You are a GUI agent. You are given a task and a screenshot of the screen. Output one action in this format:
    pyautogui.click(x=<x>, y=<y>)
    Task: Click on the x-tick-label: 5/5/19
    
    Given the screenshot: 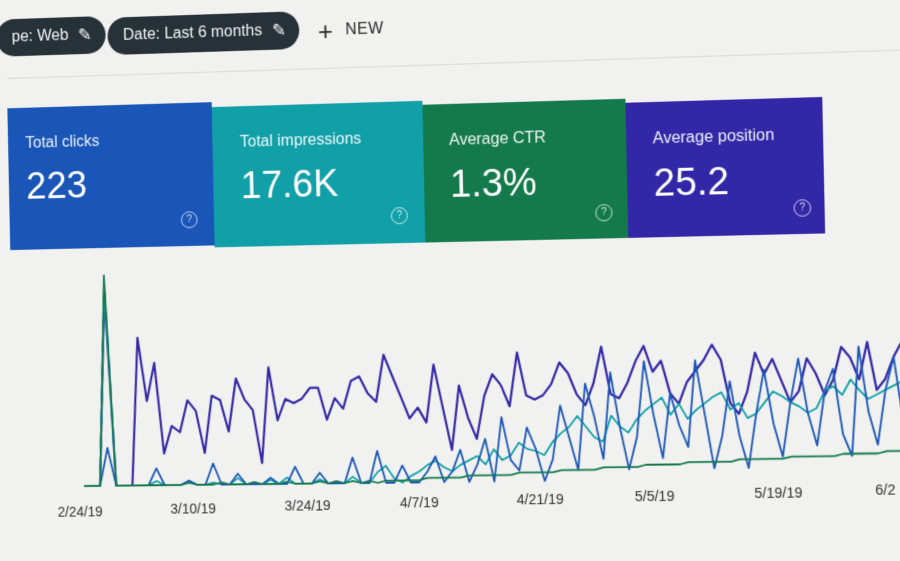 What is the action you would take?
    pyautogui.click(x=655, y=496)
    